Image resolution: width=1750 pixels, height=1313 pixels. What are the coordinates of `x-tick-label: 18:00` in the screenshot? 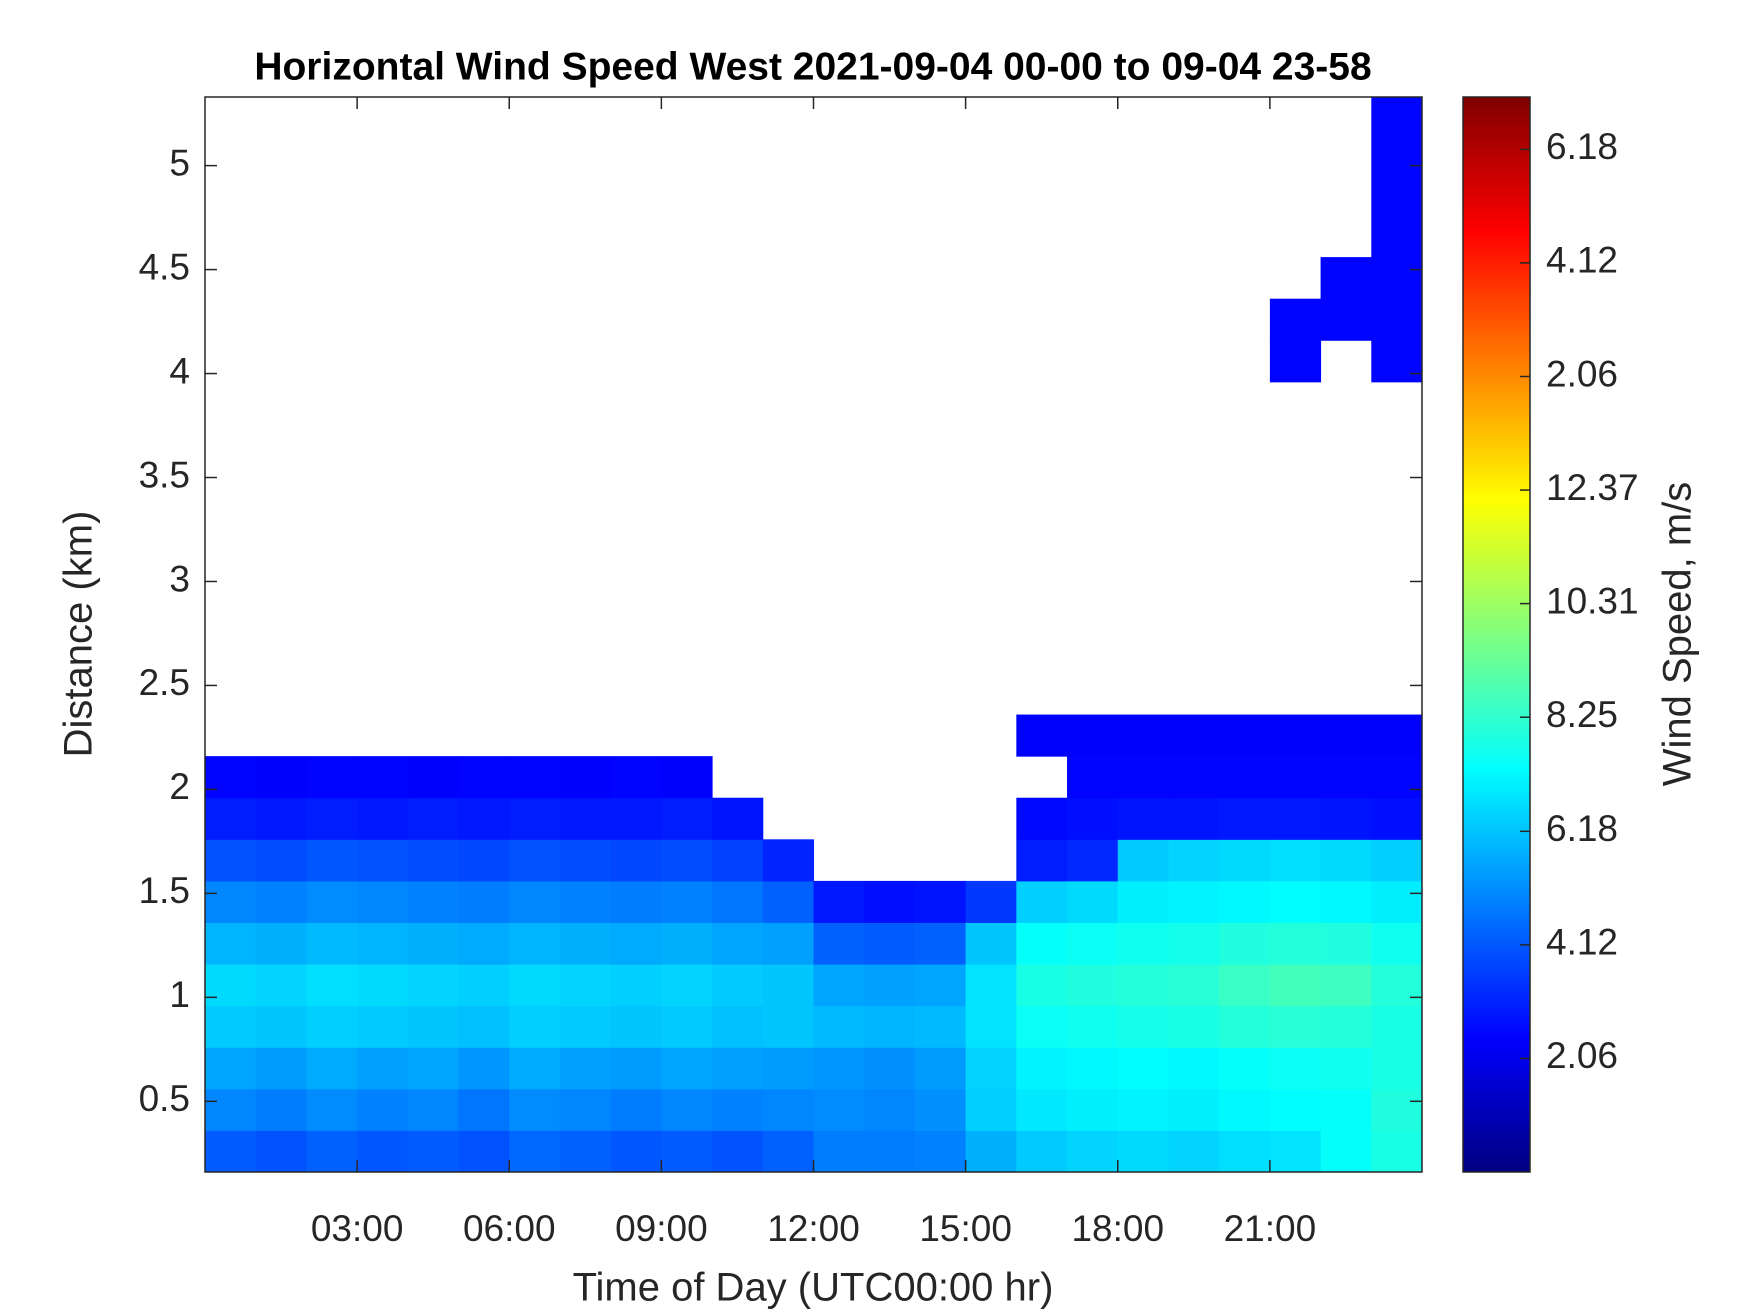 It's located at (1117, 1228).